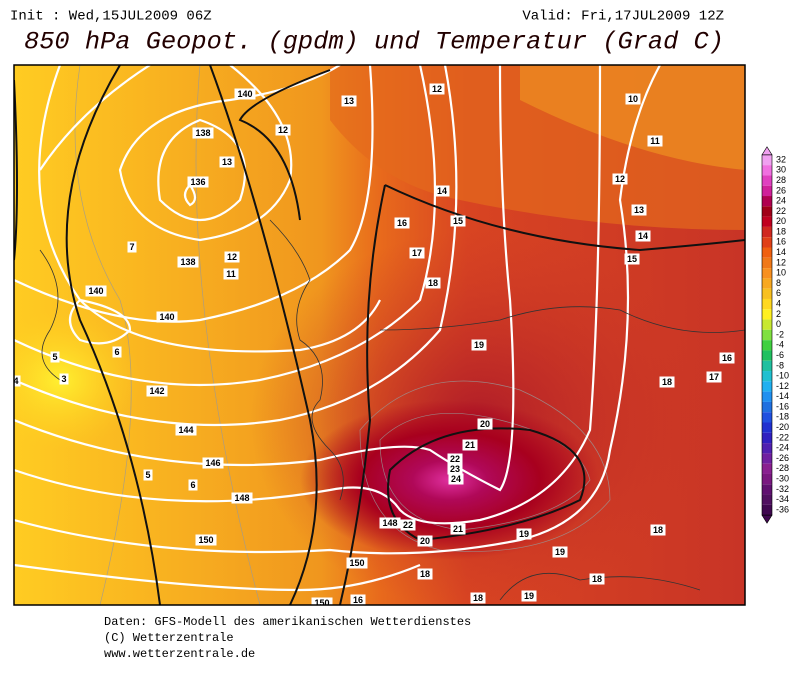 The width and height of the screenshot is (809, 676). What do you see at coordinates (781, 190) in the screenshot?
I see `colorbar-label: 26` at bounding box center [781, 190].